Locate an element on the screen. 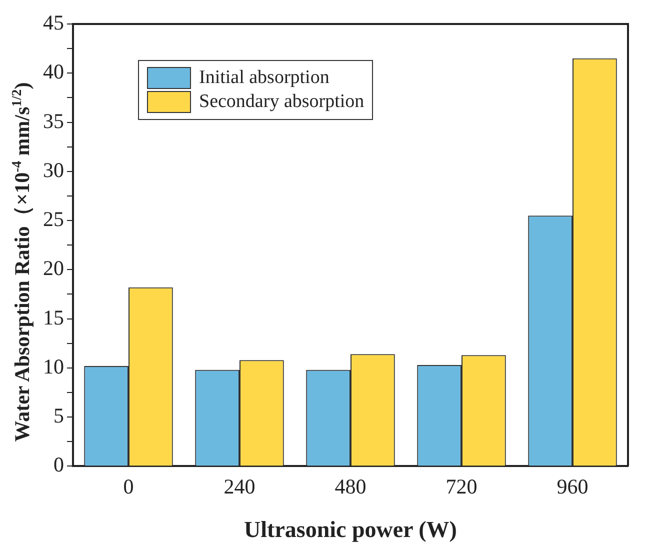 The image size is (654, 553). y-tick-label: 15 is located at coordinates (53, 317).